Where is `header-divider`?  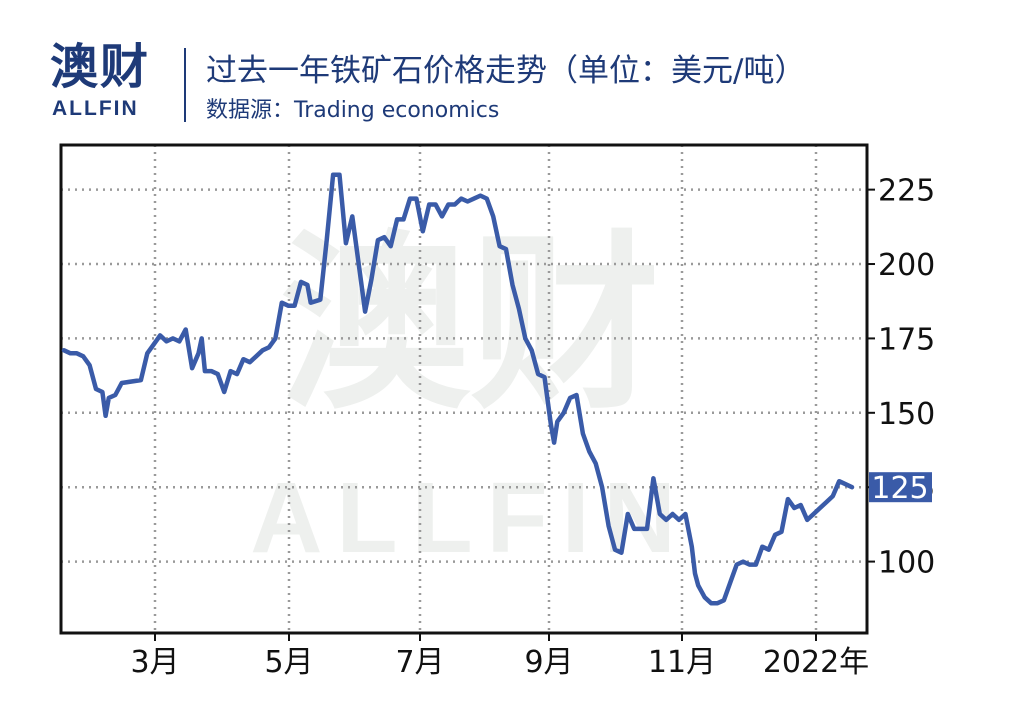 header-divider is located at coordinates (185, 85).